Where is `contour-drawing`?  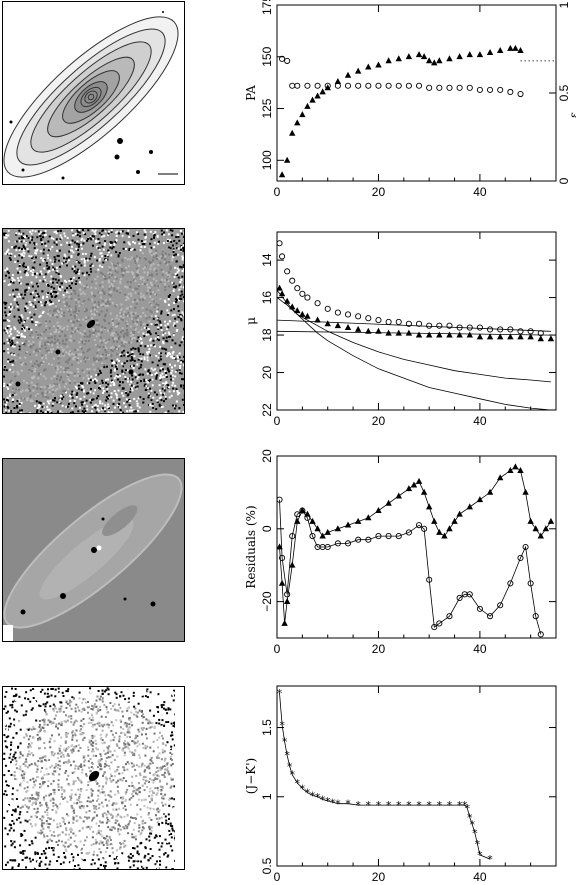 contour-drawing is located at coordinates (93, 93).